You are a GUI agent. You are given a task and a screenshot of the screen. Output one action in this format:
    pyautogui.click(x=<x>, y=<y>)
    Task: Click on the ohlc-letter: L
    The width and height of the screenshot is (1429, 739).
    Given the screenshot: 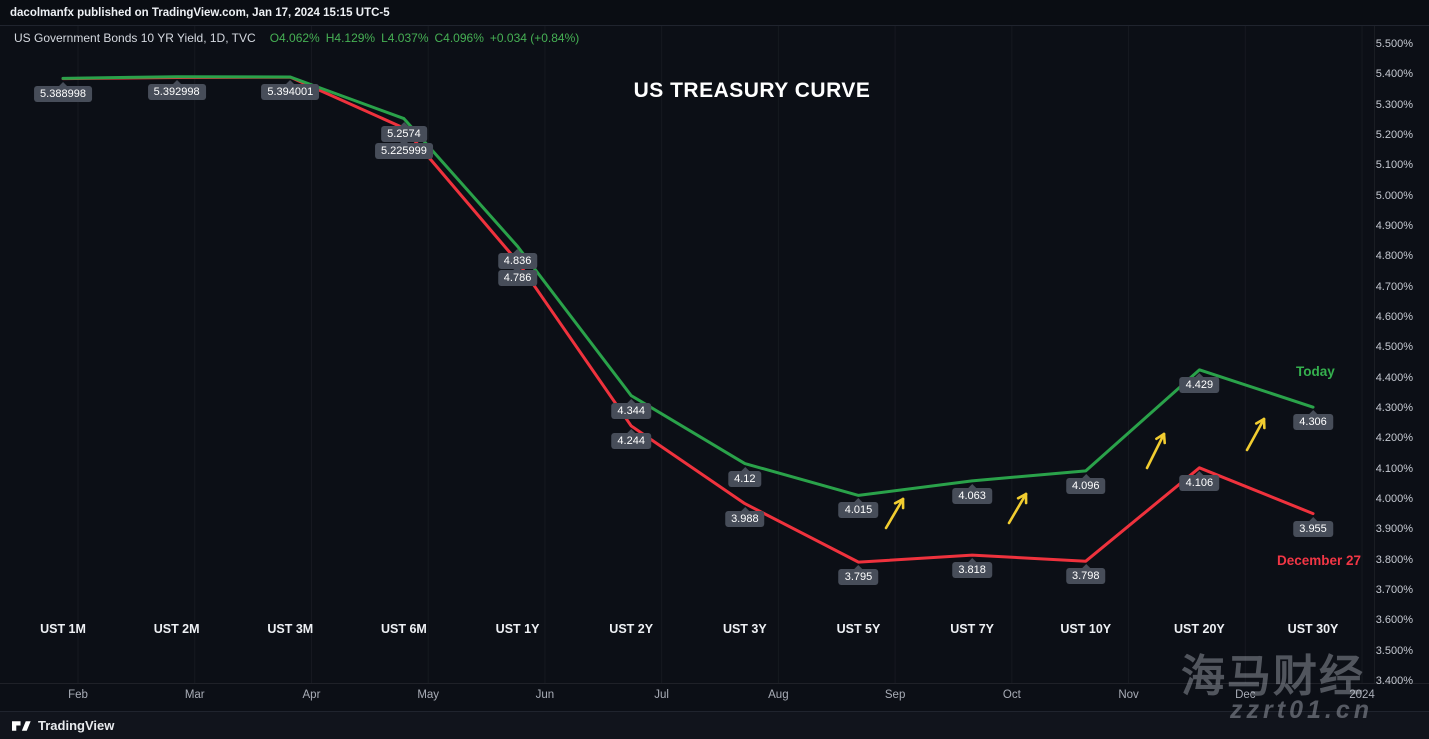 What is the action you would take?
    pyautogui.click(x=384, y=38)
    